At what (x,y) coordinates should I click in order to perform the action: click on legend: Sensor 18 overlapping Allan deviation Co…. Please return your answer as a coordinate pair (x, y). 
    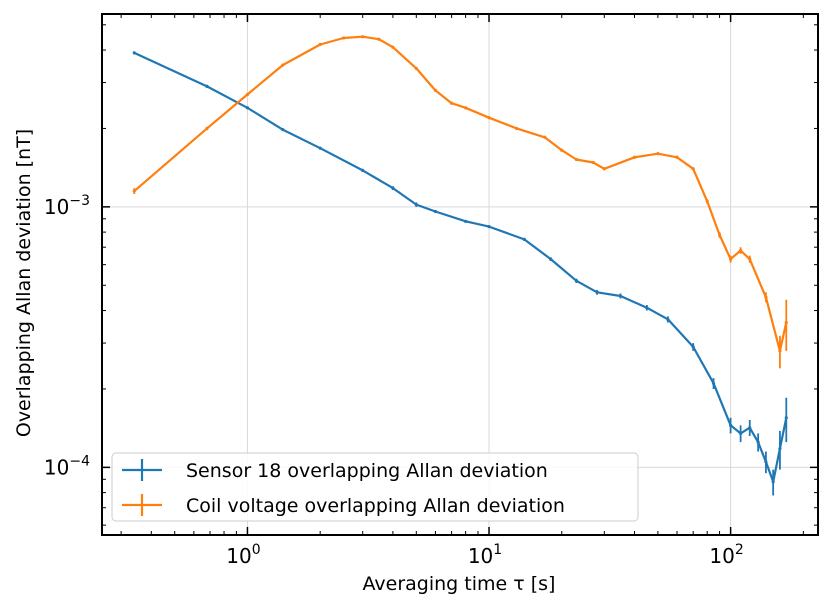
    Looking at the image, I should click on (375, 487).